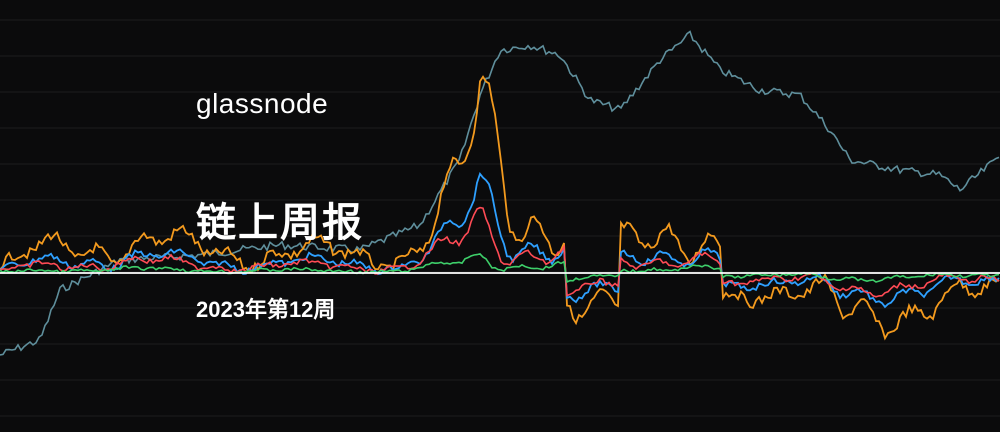 The image size is (1000, 432). I want to click on glassnode-logo: glassnode, so click(262, 103).